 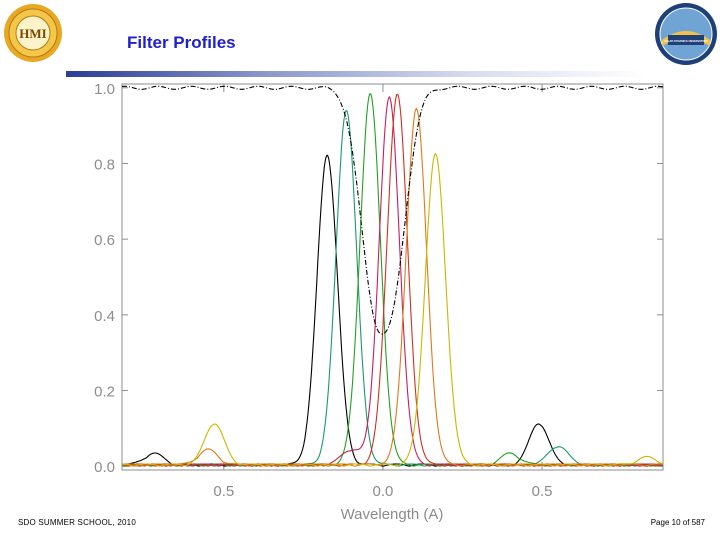 I want to click on sdo-logo-icon: SOLAR DYNAMICS OBSERVATORY, so click(x=686, y=34).